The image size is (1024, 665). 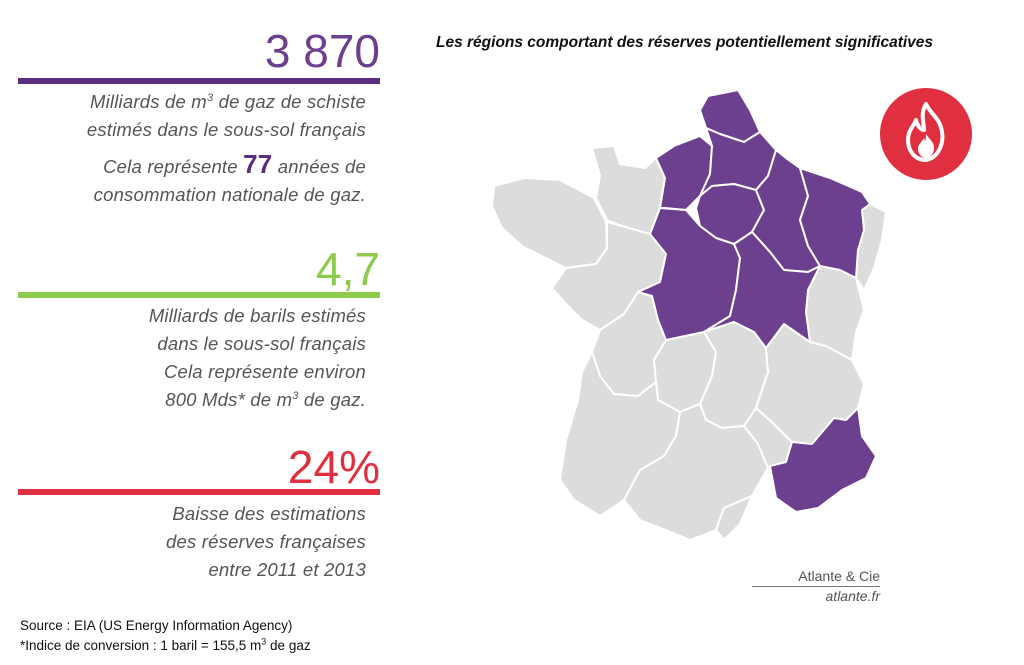 What do you see at coordinates (199, 466) in the screenshot?
I see `stat-block-decrease: 24%` at bounding box center [199, 466].